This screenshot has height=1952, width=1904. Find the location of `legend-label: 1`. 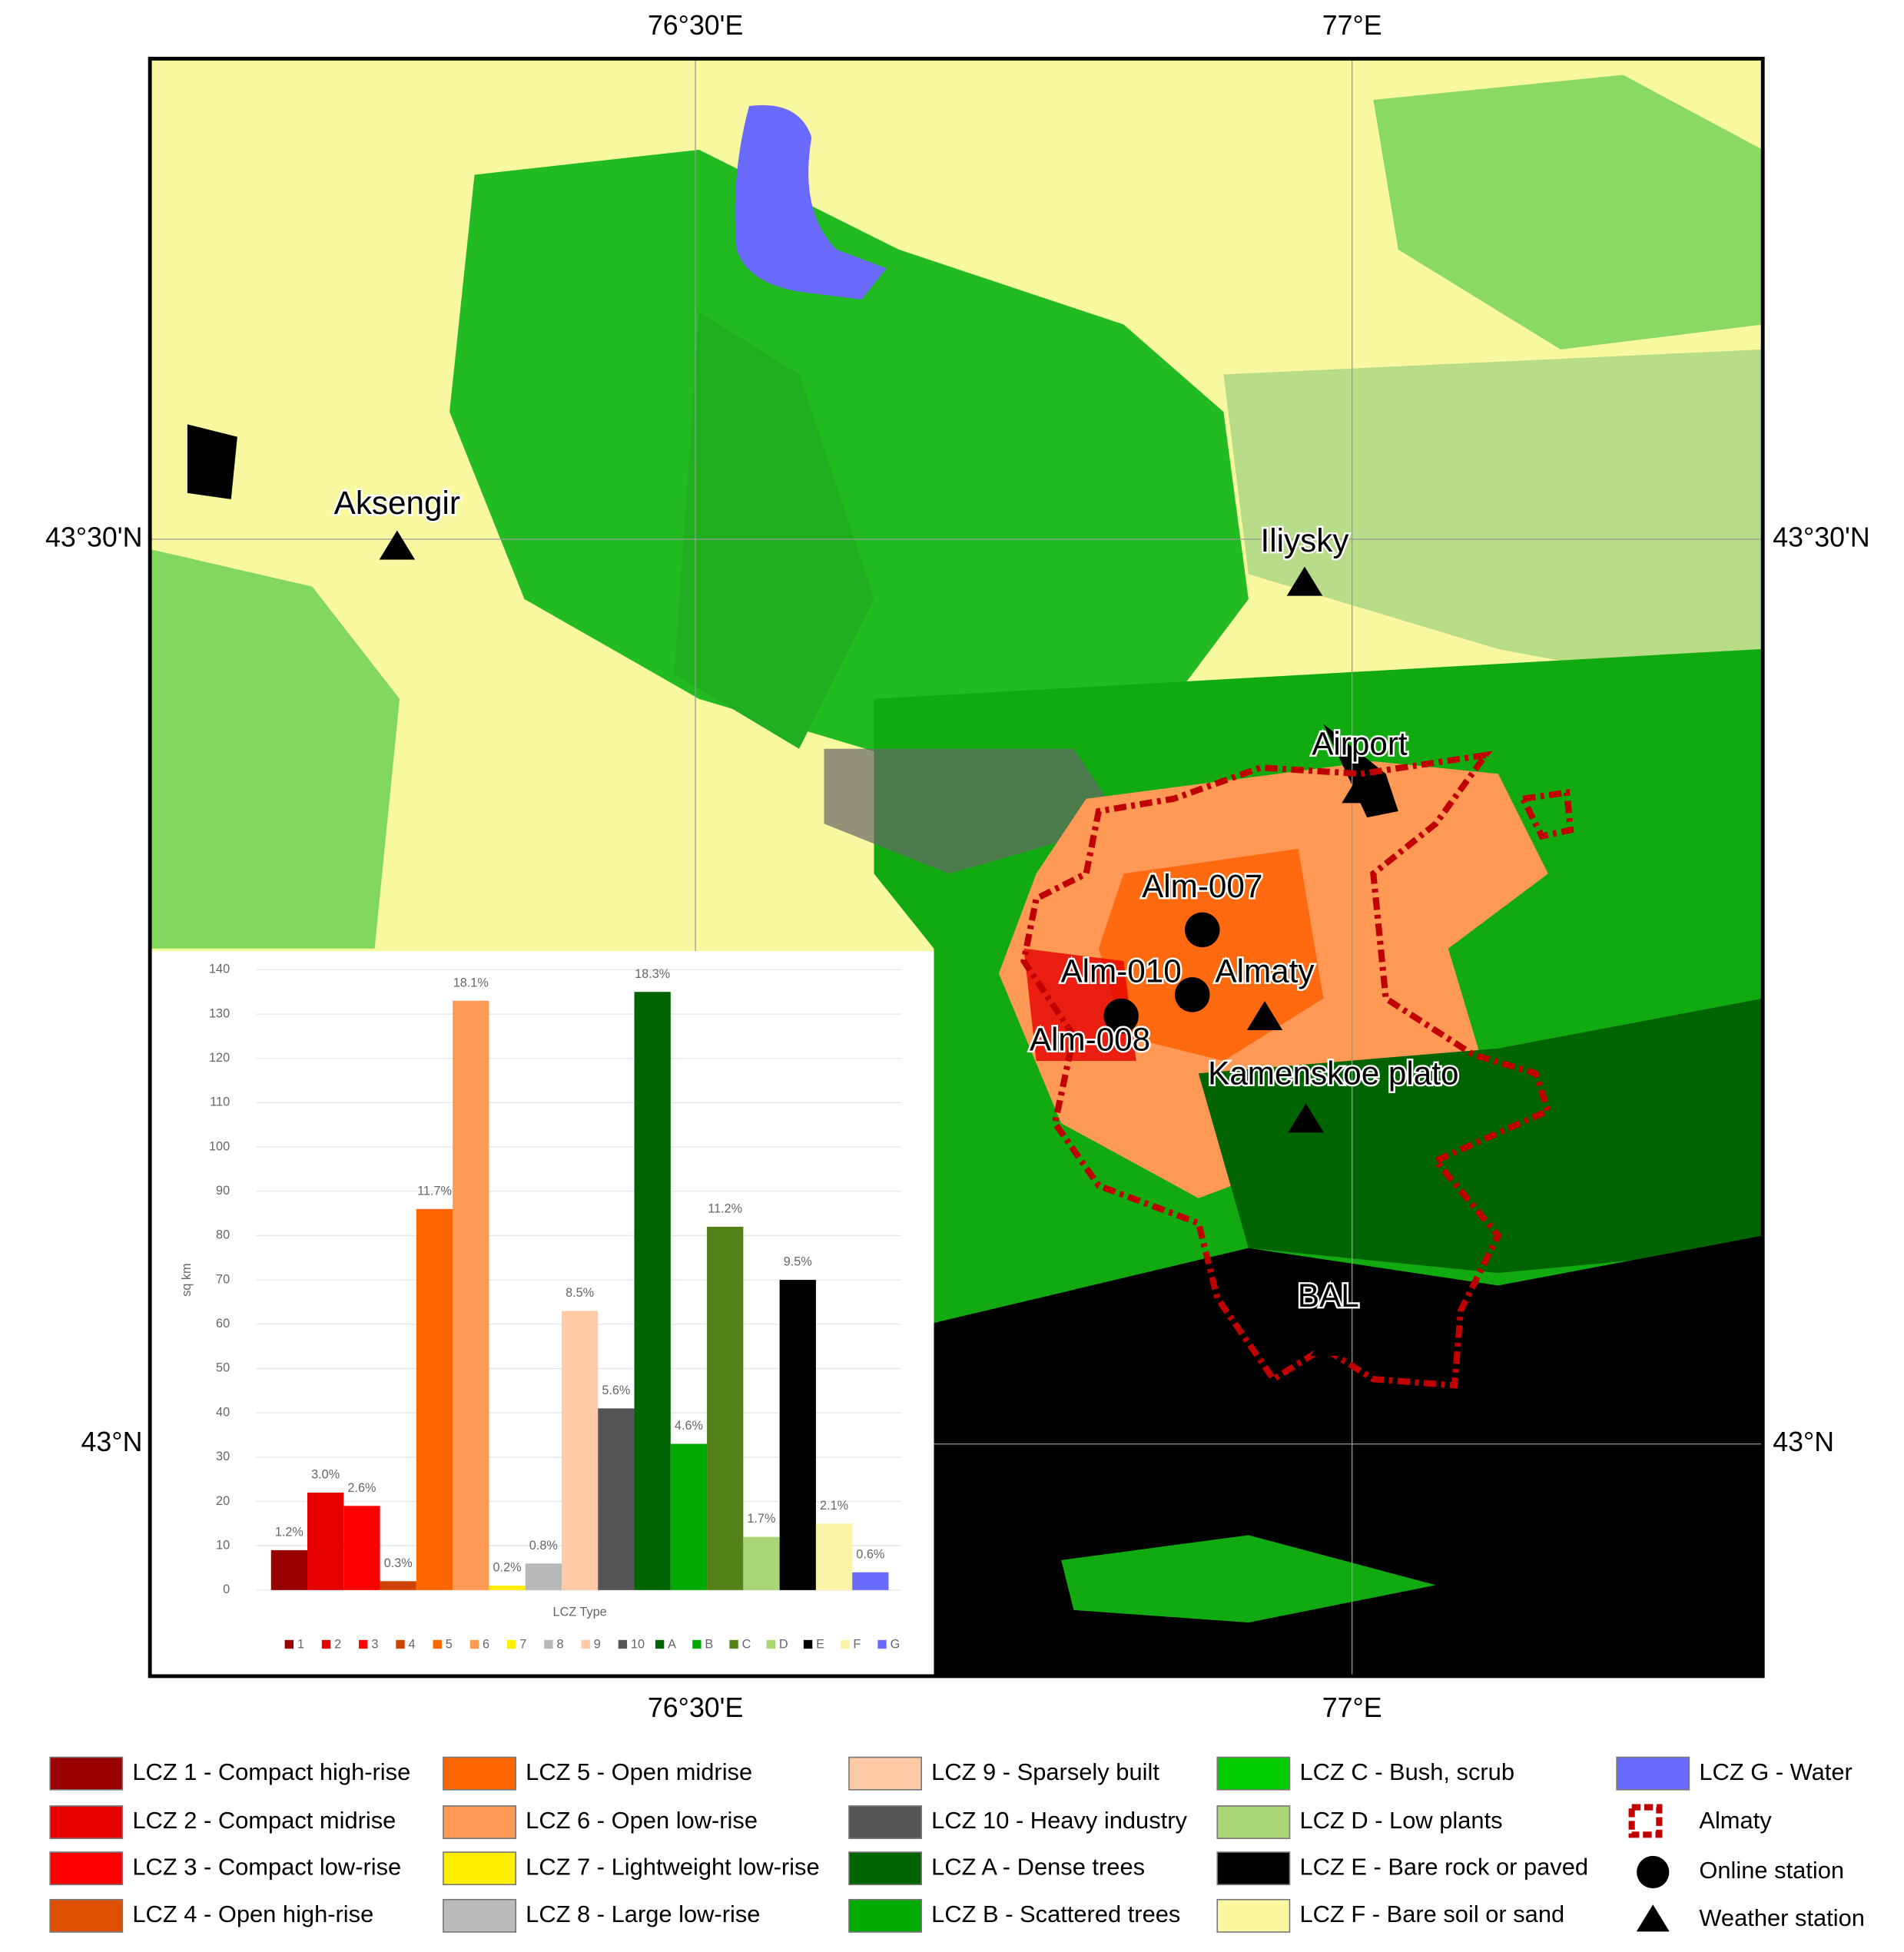

legend-label: 1 is located at coordinates (301, 1645).